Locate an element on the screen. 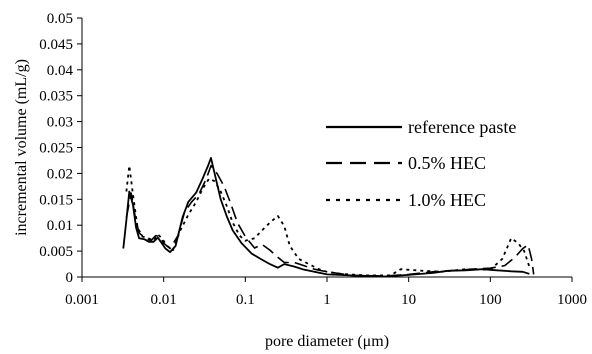 This screenshot has width=592, height=354. x-axis: 0.001 0.01 0.1 1 10 100 1000 is located at coordinates (326, 292).